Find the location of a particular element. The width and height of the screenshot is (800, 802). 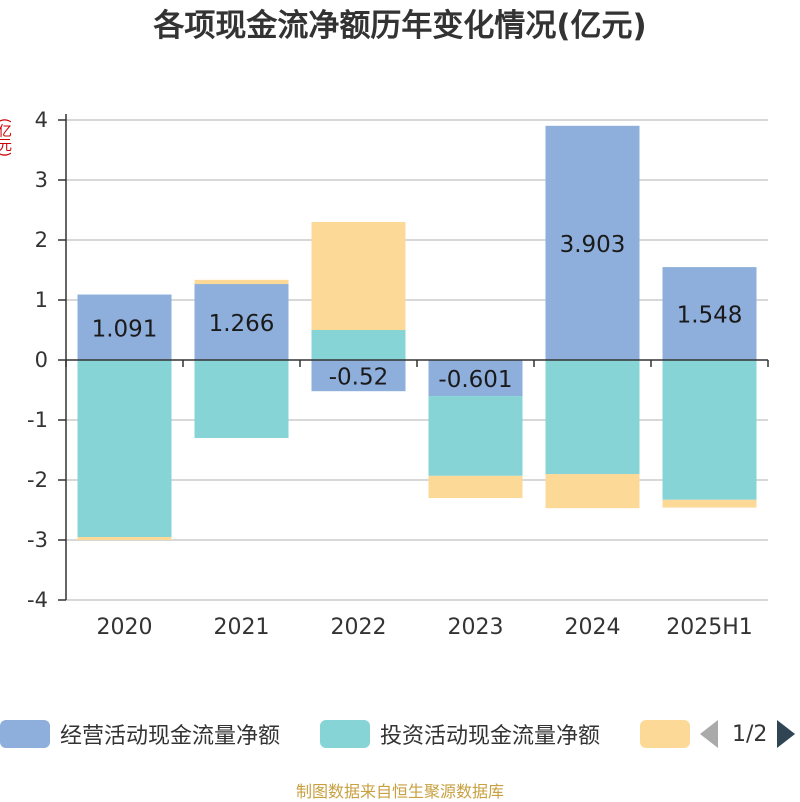

legend-item-investing: 投资活动现金流量净额 is located at coordinates (460, 734).